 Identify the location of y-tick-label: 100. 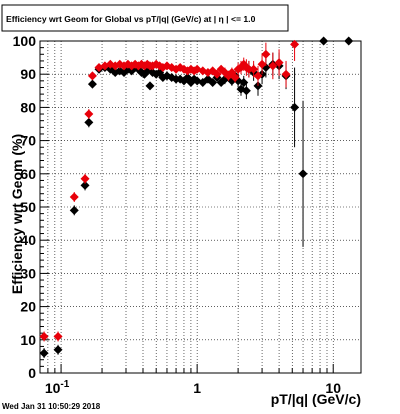
(25, 41).